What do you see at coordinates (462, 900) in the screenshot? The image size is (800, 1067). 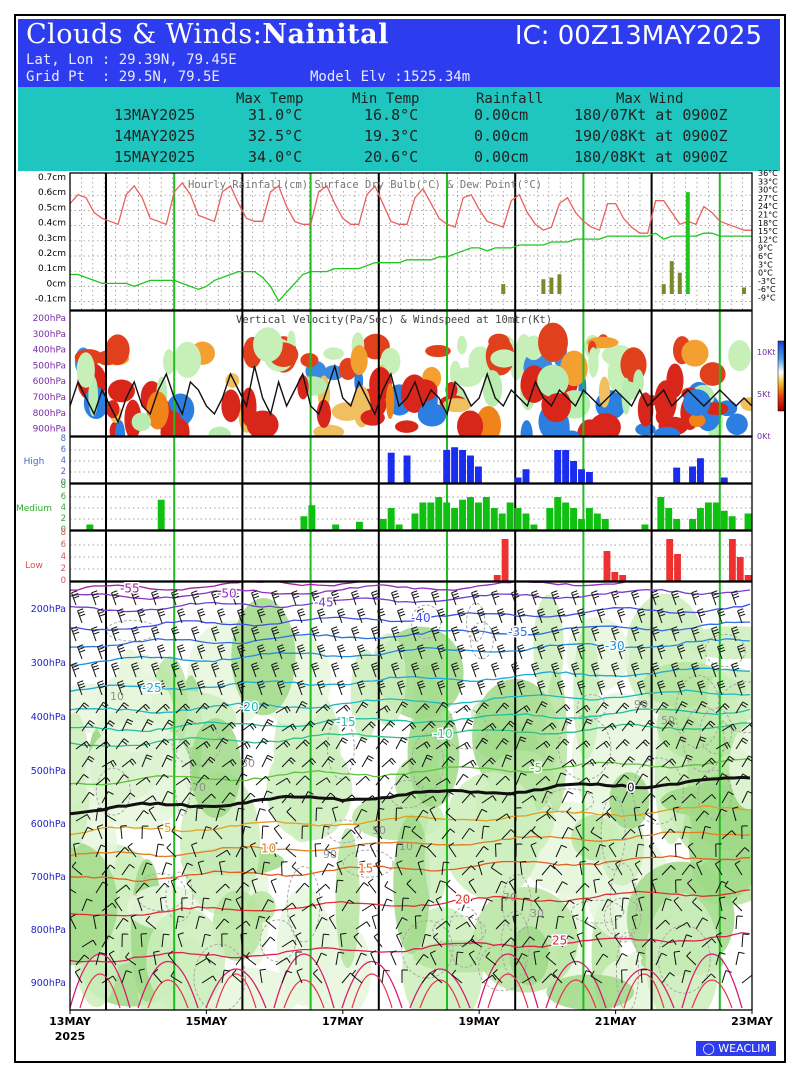 I see `isotherm-label: 20` at bounding box center [462, 900].